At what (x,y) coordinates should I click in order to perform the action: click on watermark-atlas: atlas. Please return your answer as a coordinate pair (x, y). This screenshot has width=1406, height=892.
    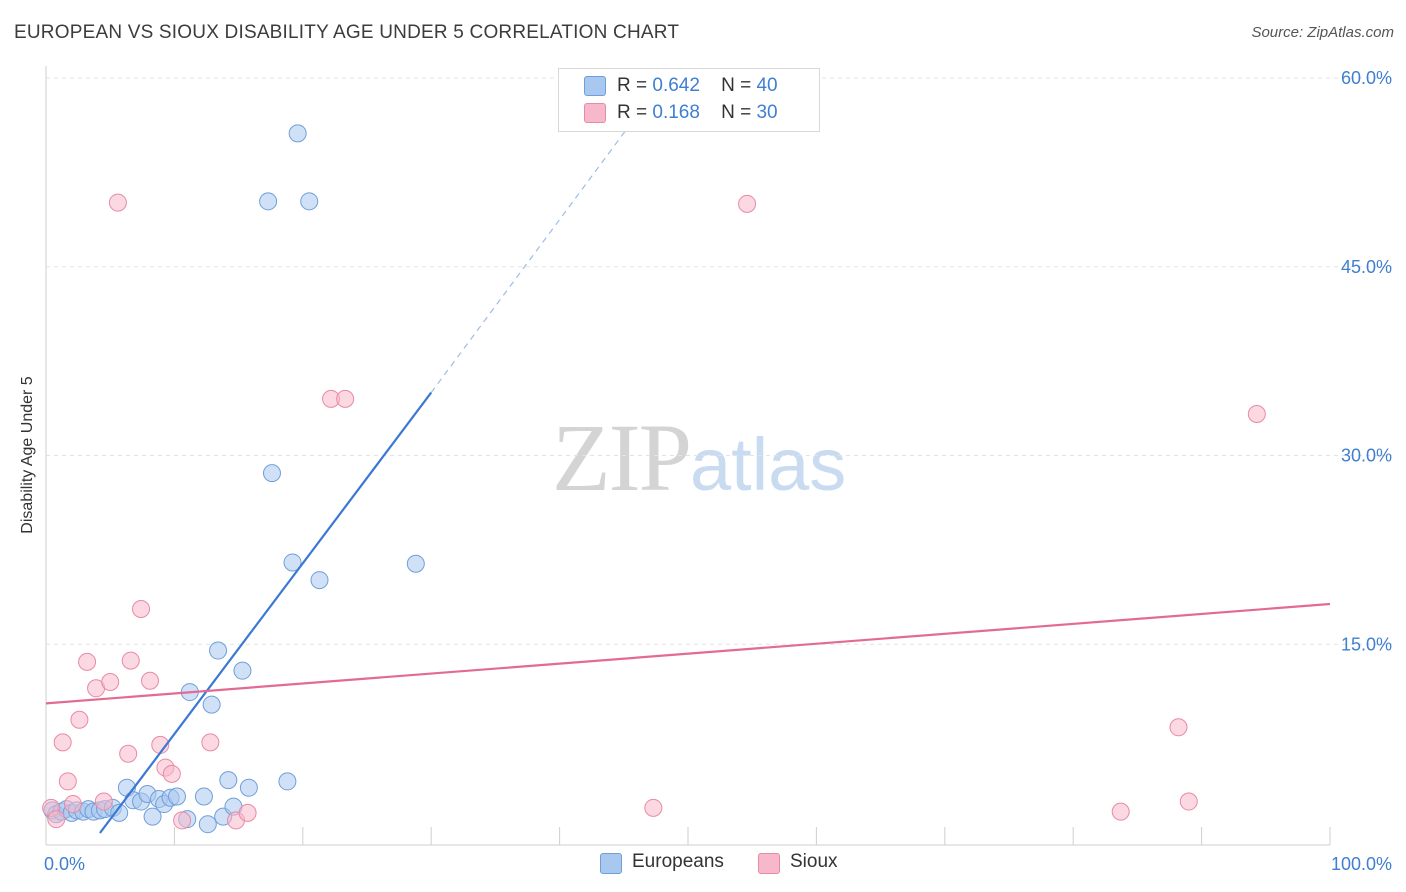
    Looking at the image, I should click on (768, 464).